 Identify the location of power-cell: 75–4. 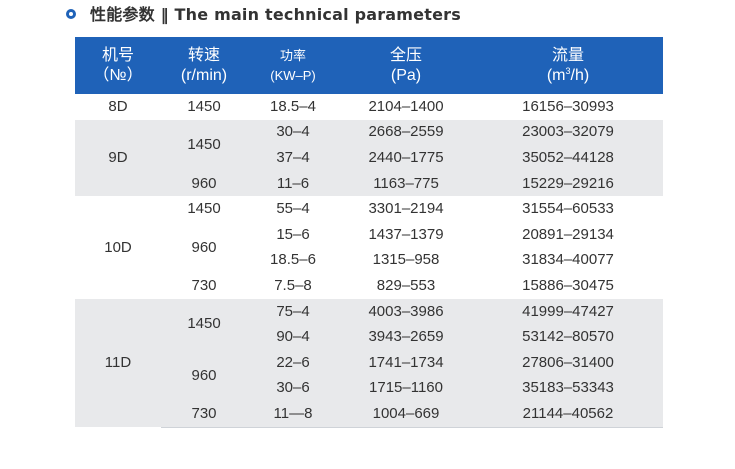
(293, 311).